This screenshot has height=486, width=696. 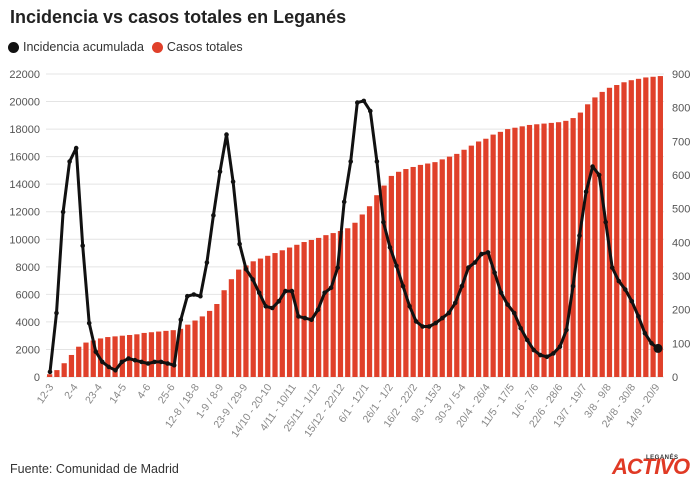 I want to click on legend-label-incidencia: Incidencia acumulada, so click(x=83, y=47).